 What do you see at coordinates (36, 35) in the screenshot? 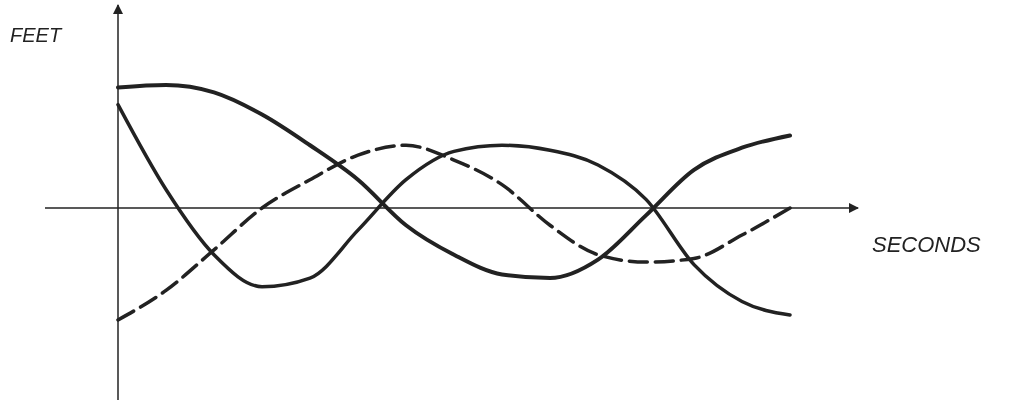
I see `y-axis-title: FEET` at bounding box center [36, 35].